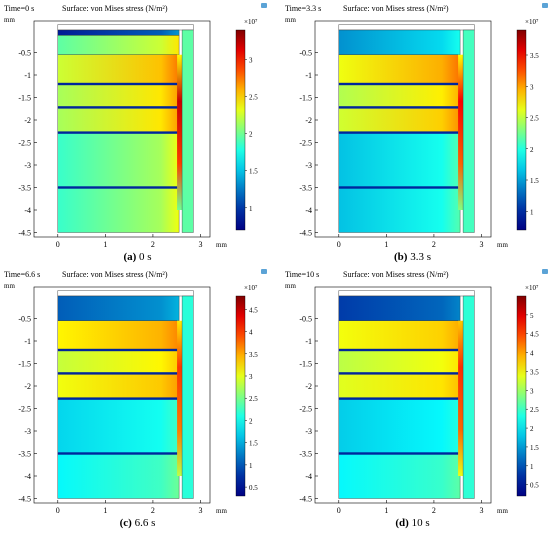 The height and width of the screenshot is (543, 550). I want to click on panel-label: (c), so click(125, 523).